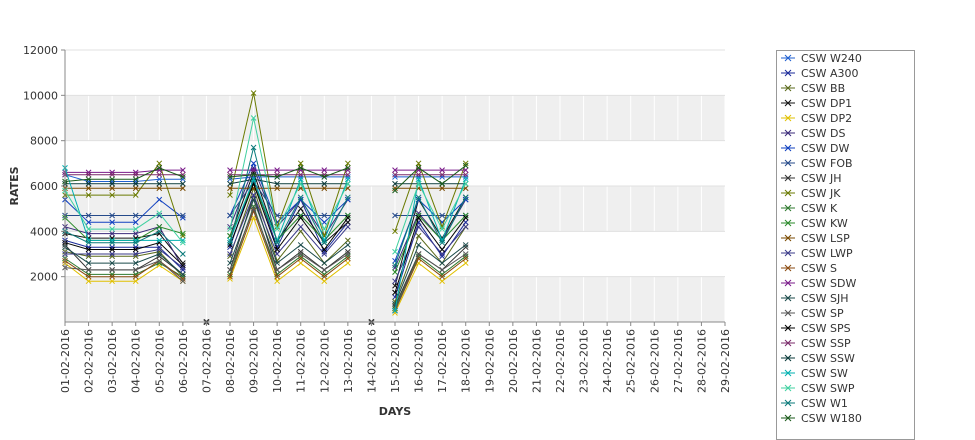 This screenshot has width=975, height=440. I want to click on x-tick-label: 24-02-2016, so click(607, 361).